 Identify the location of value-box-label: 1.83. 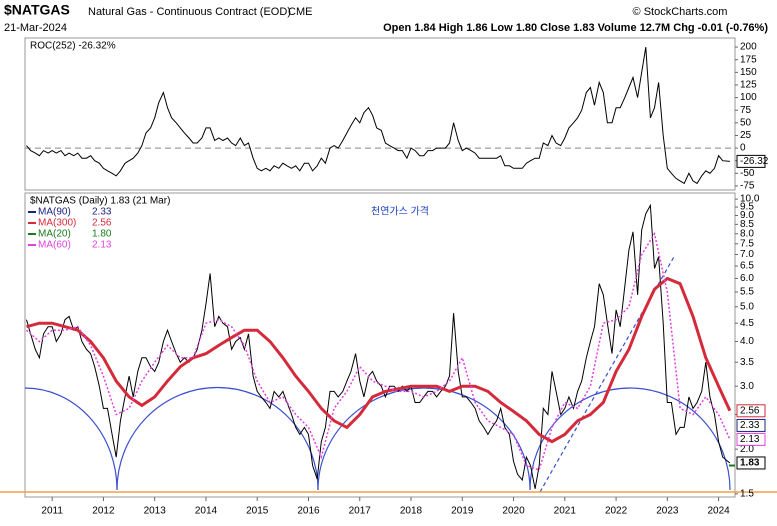
(750, 463).